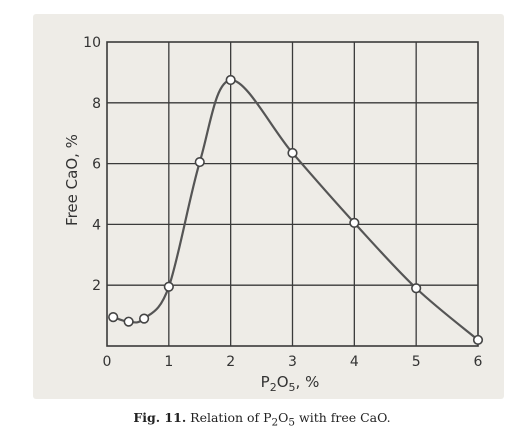 This screenshot has height=433, width=524. I want to click on x-tick-label: 2, so click(230, 362).